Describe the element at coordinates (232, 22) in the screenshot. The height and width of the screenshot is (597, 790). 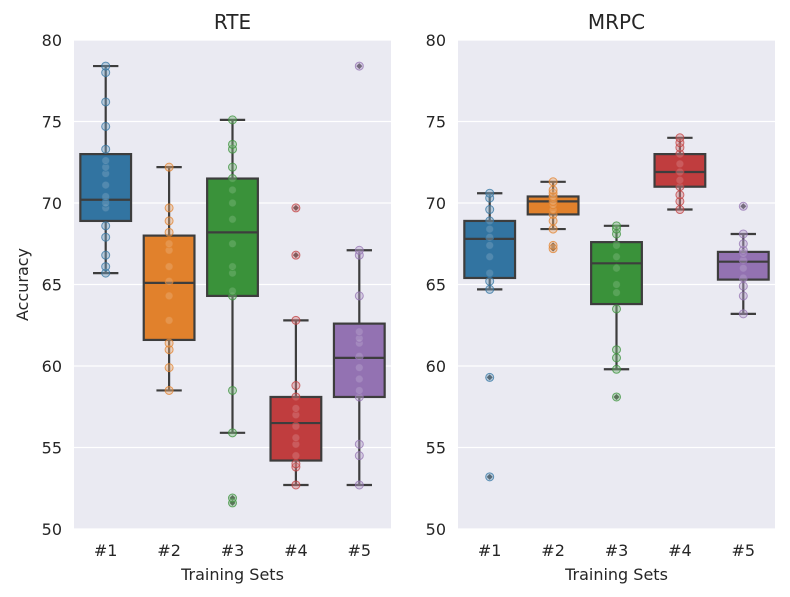
I see `chart-title: RTE` at that location.